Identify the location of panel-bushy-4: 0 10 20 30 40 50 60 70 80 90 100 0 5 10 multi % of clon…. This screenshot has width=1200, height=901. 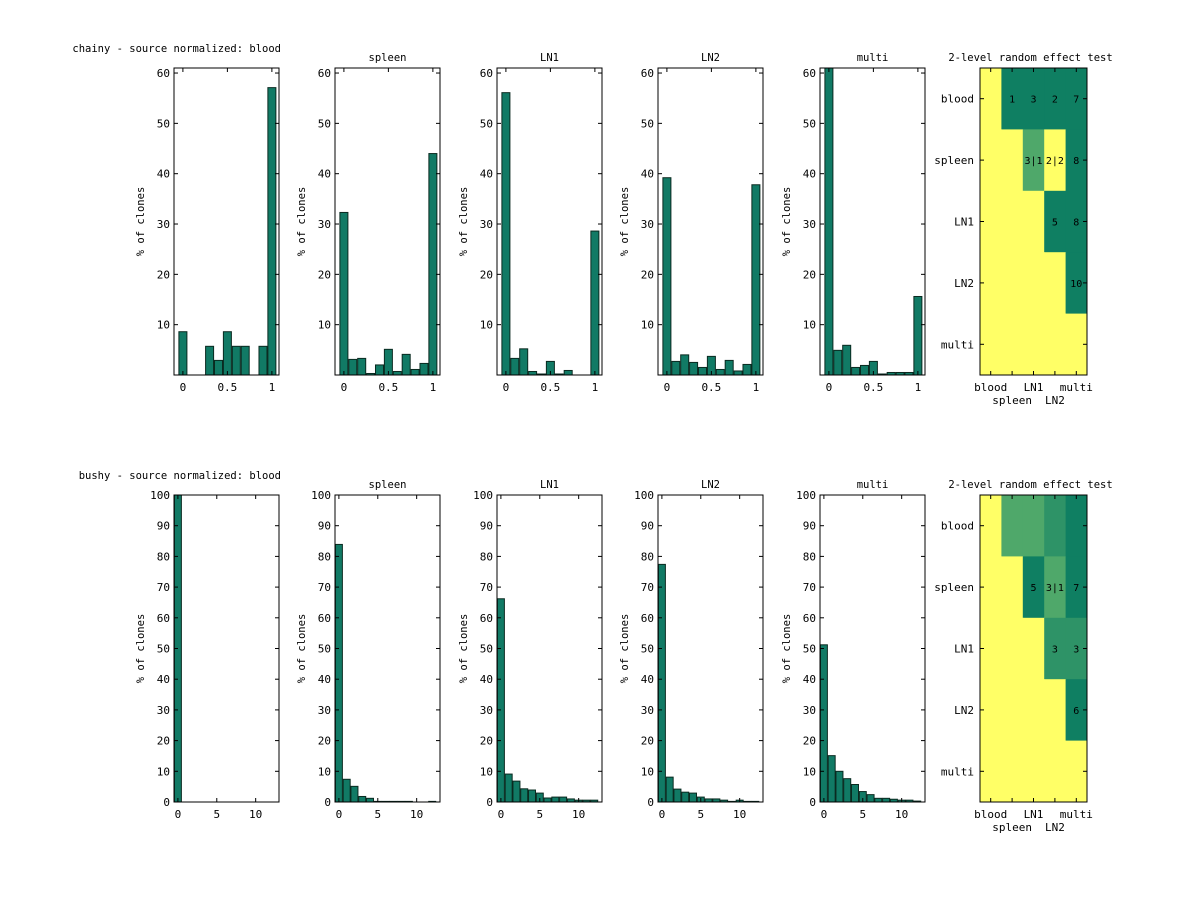
(853, 650).